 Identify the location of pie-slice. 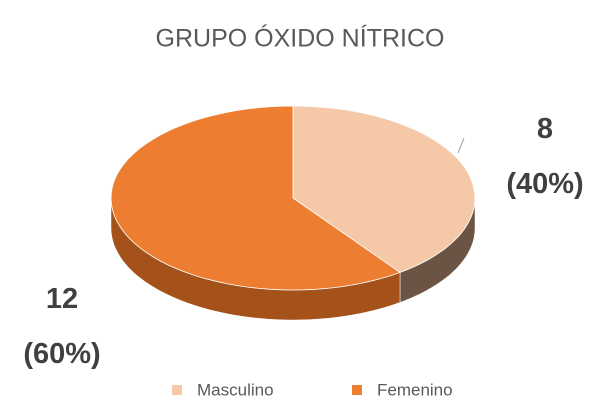
(384, 189).